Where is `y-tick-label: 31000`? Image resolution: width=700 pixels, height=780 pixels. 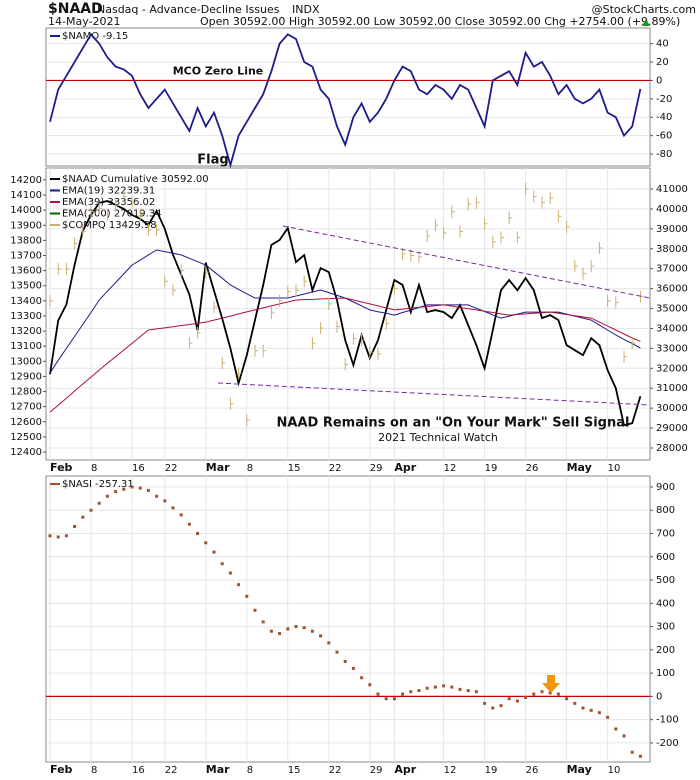 y-tick-label: 31000 is located at coordinates (672, 388).